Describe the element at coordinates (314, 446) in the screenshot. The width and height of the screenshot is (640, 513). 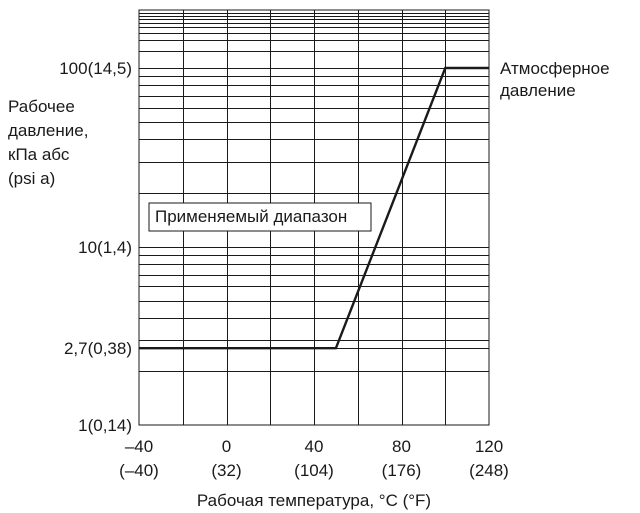
I see `x-tick-label: 40` at that location.